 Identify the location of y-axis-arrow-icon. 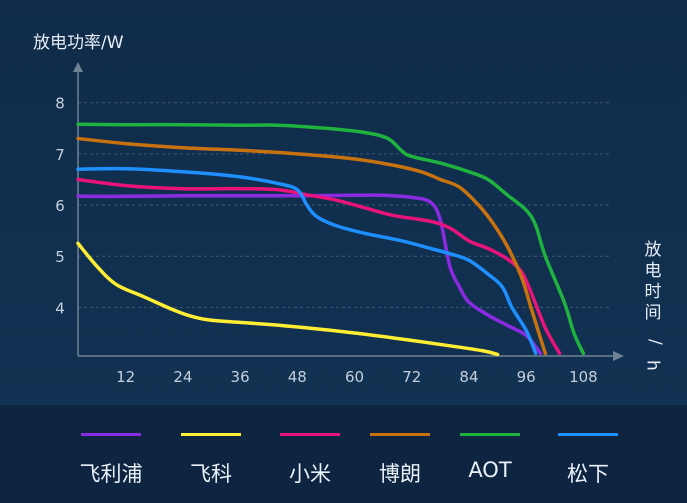
(78, 67).